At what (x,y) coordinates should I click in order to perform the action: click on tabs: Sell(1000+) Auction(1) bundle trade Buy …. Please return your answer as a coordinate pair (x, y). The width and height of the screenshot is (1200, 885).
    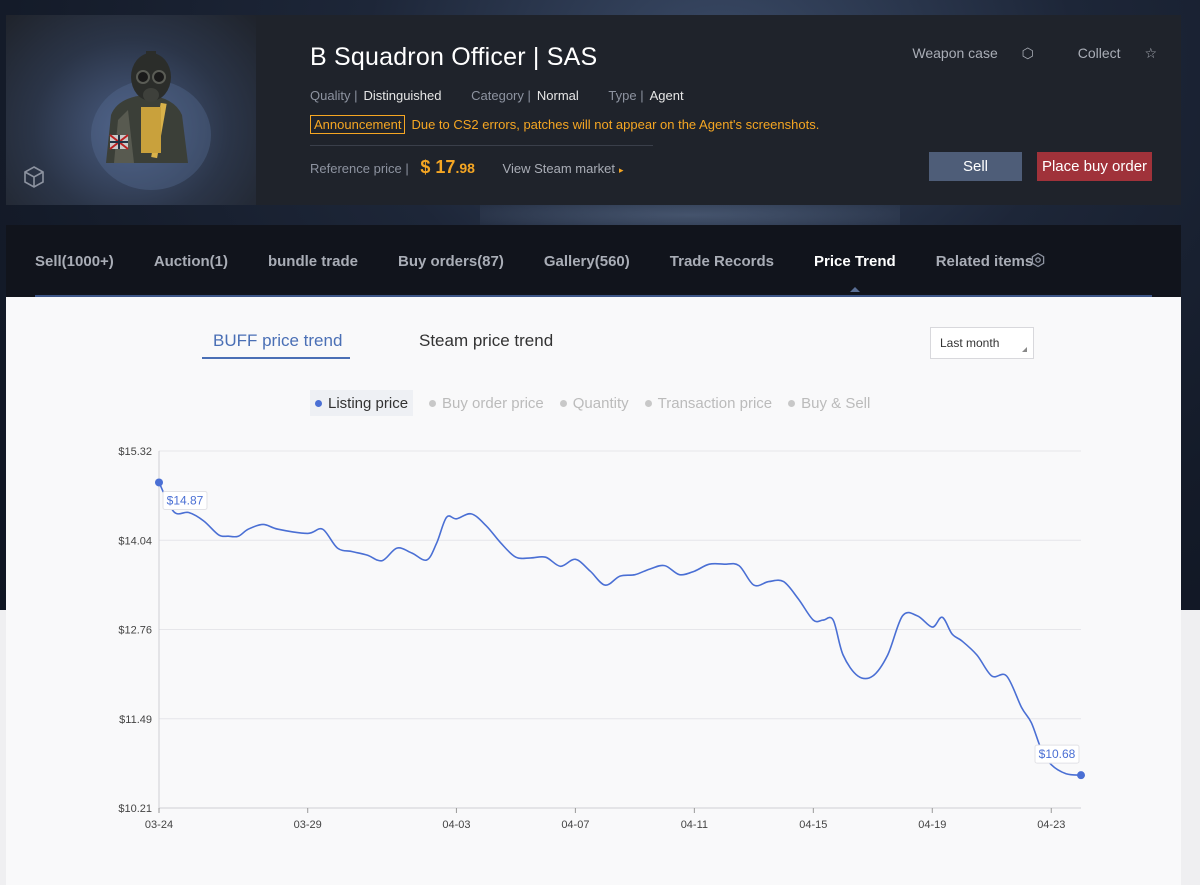
    Looking at the image, I should click on (554, 272).